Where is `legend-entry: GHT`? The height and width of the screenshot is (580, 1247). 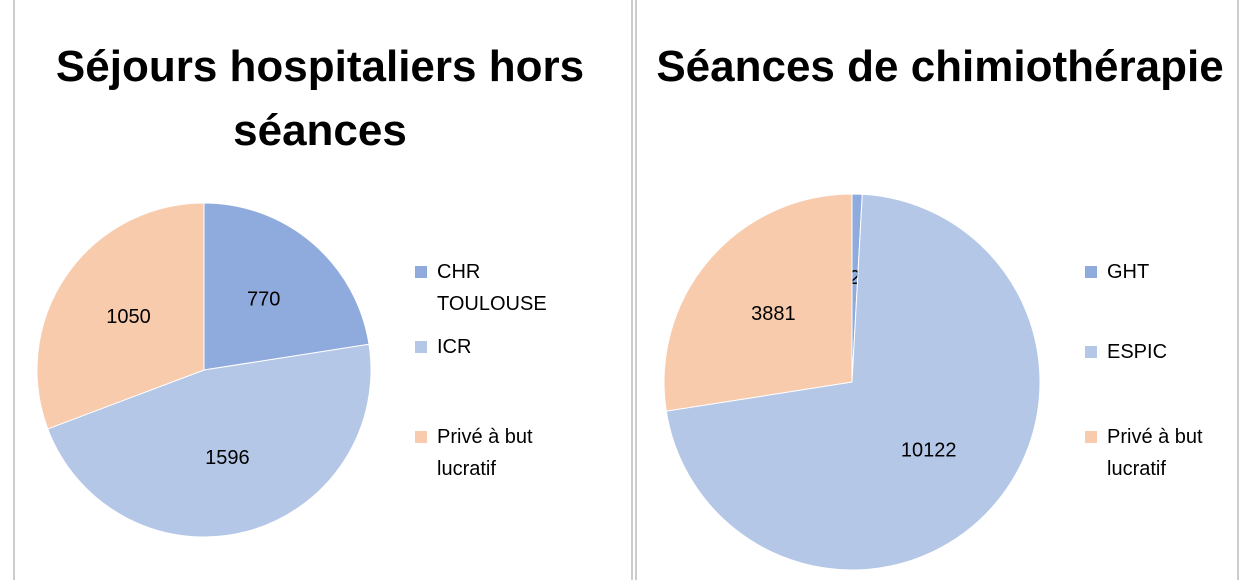 legend-entry: GHT is located at coordinates (1166, 272).